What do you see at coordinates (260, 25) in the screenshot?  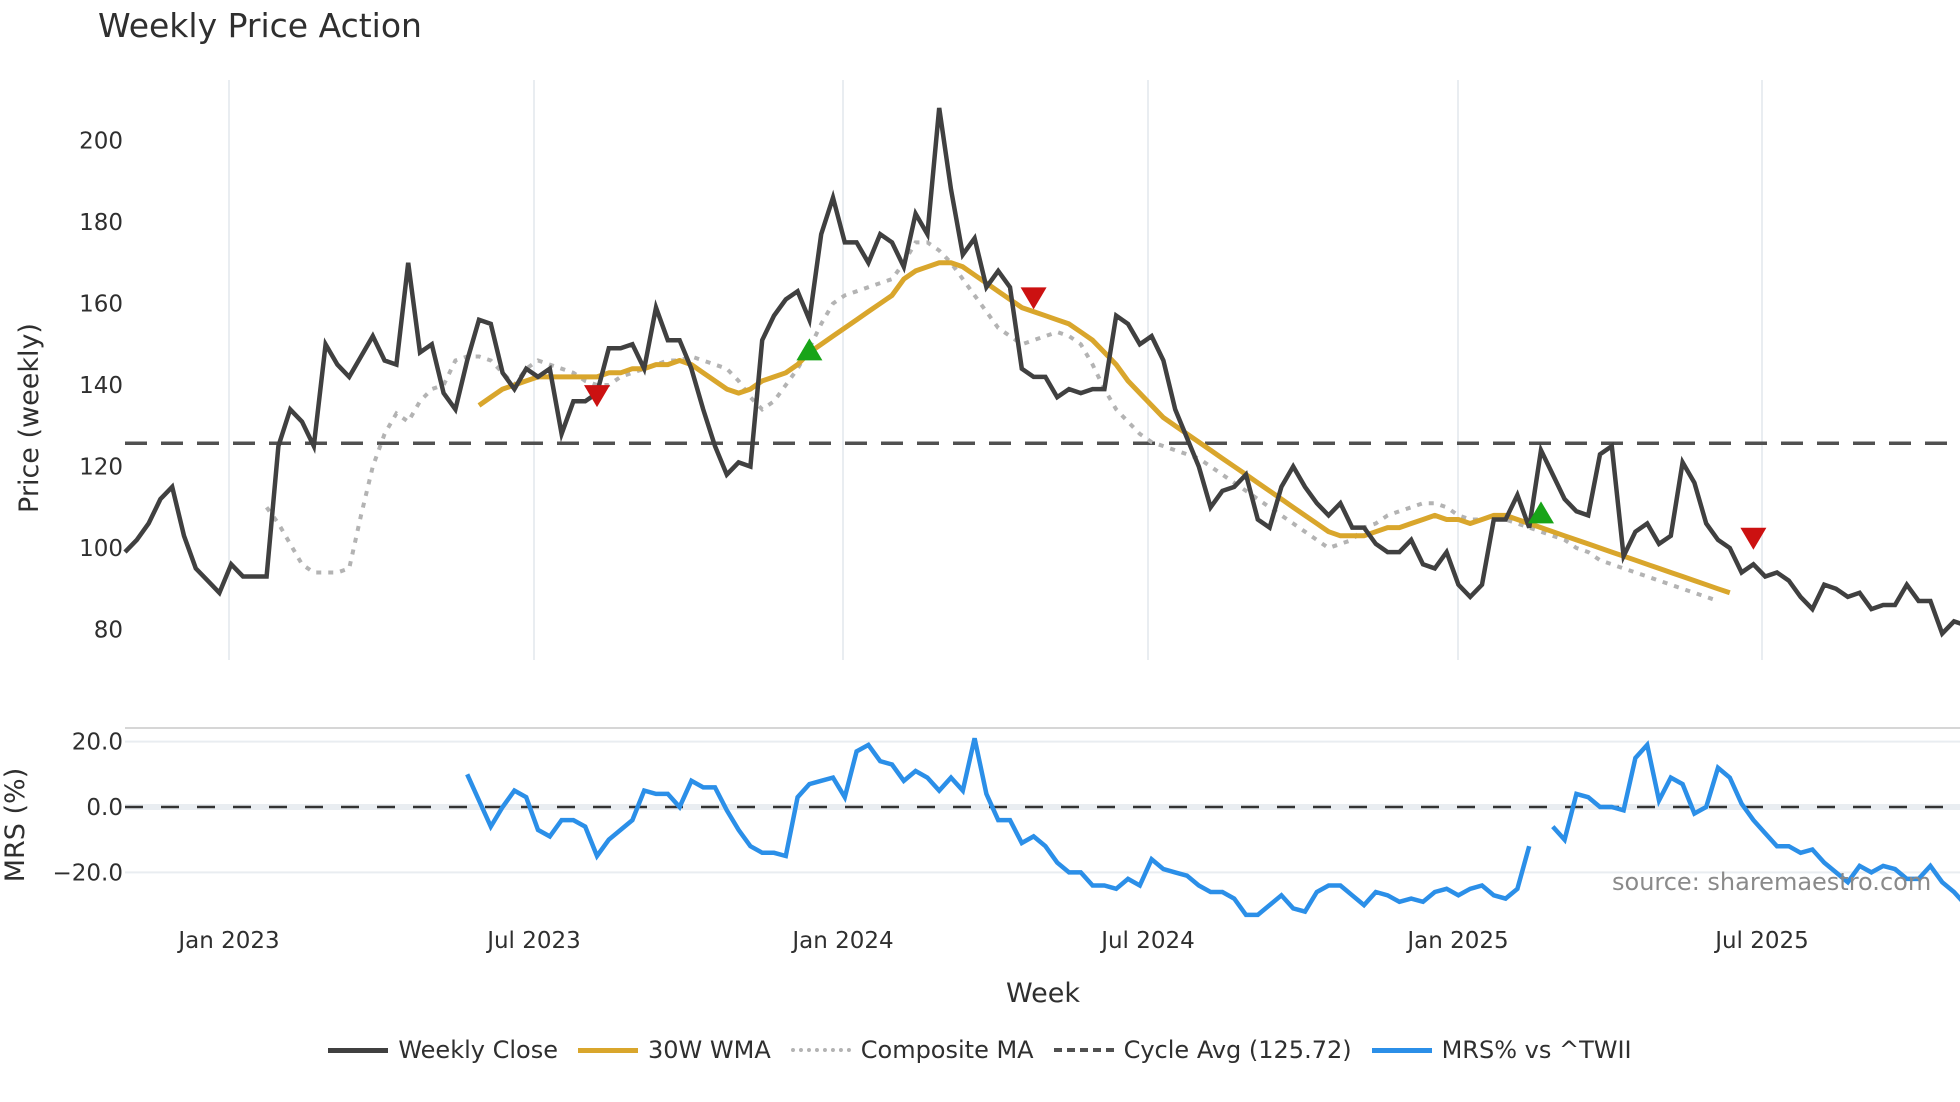 I see `chart-title: Weekly Price Action` at bounding box center [260, 25].